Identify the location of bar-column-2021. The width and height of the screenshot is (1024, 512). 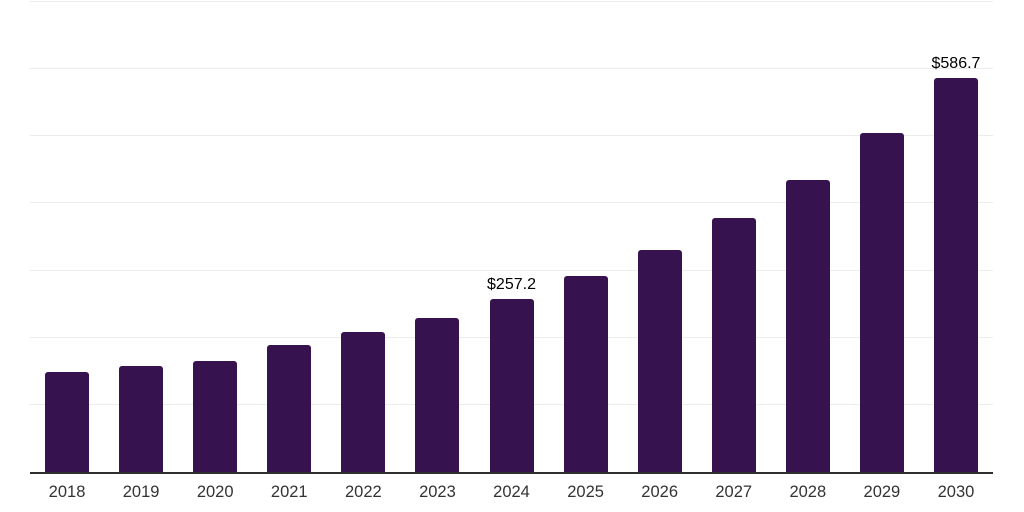
(289, 237).